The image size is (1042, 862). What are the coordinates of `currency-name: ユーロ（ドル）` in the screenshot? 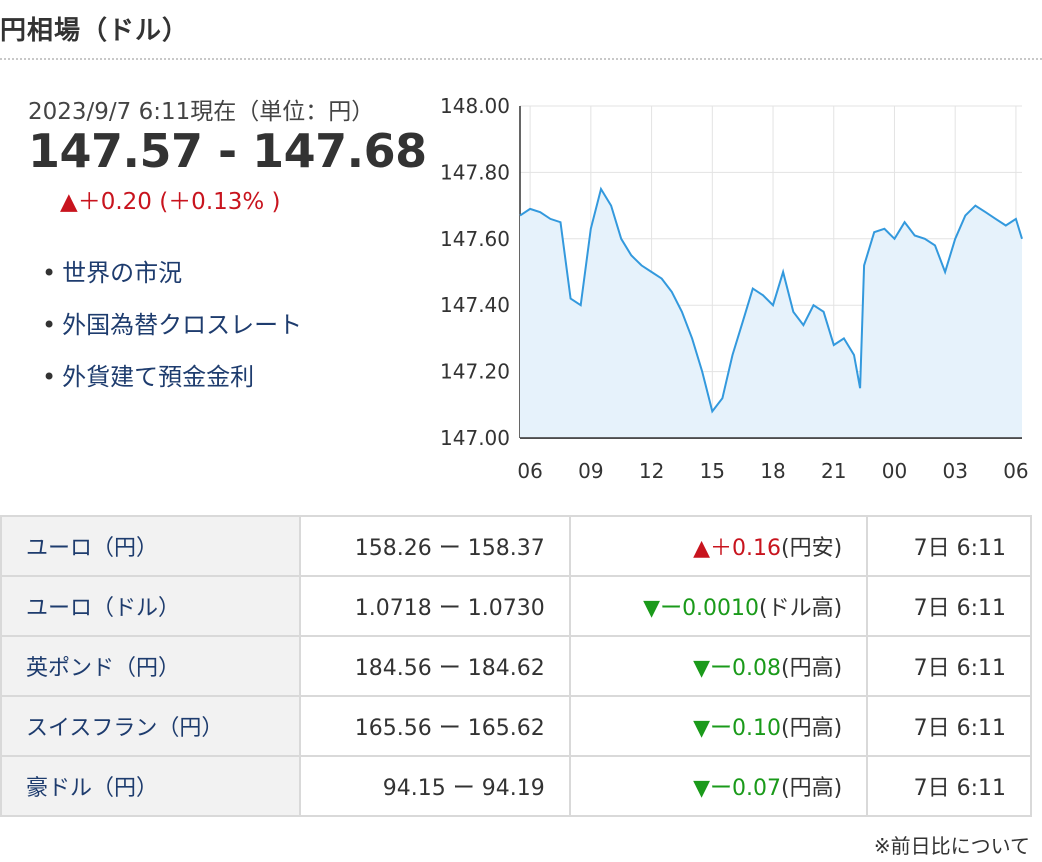 It's located at (151, 606).